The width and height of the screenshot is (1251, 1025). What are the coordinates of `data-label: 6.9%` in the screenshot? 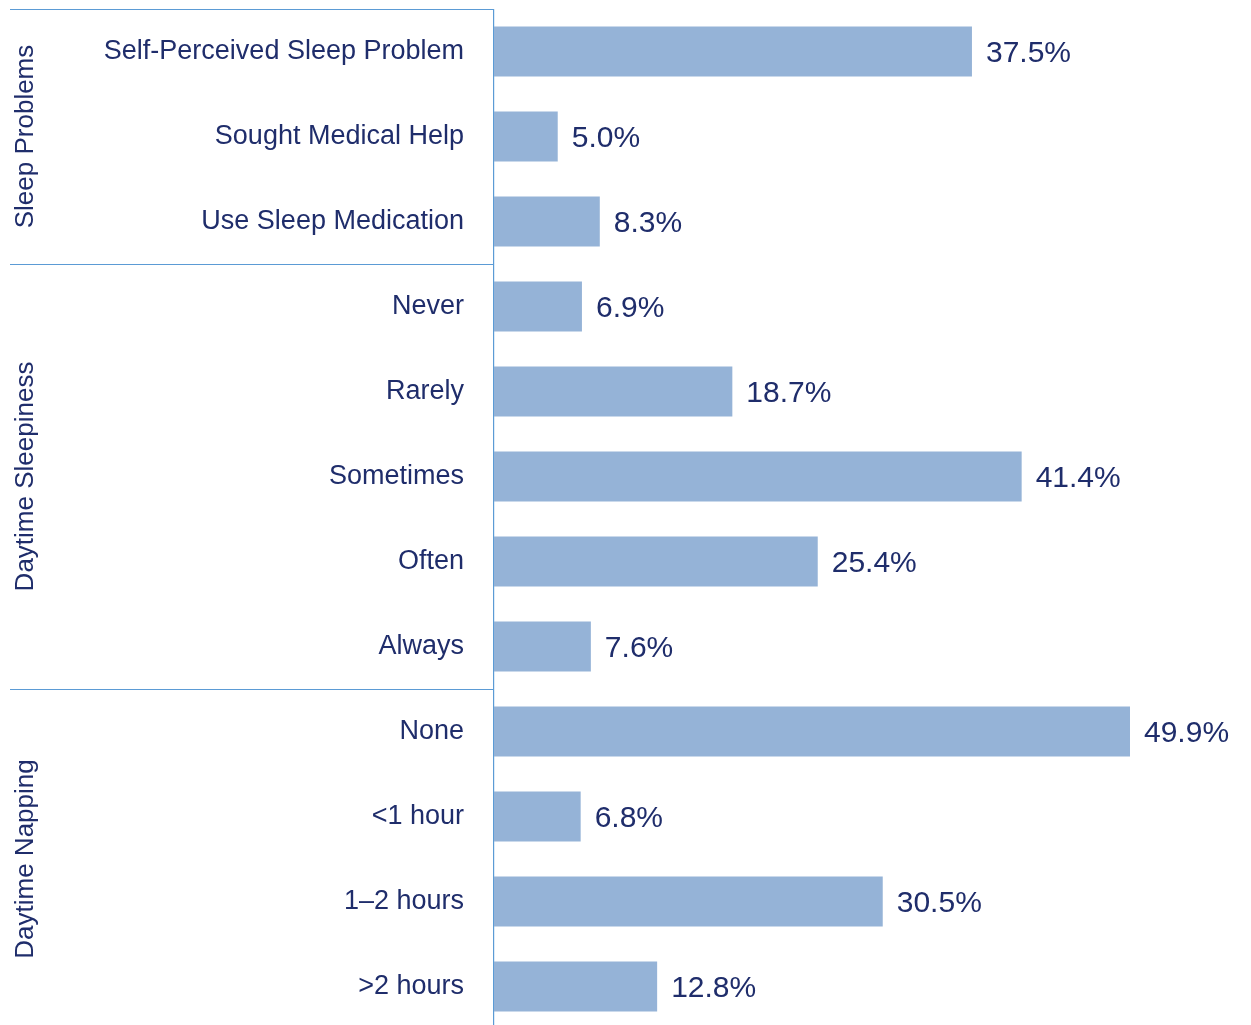 It's located at (630, 306).